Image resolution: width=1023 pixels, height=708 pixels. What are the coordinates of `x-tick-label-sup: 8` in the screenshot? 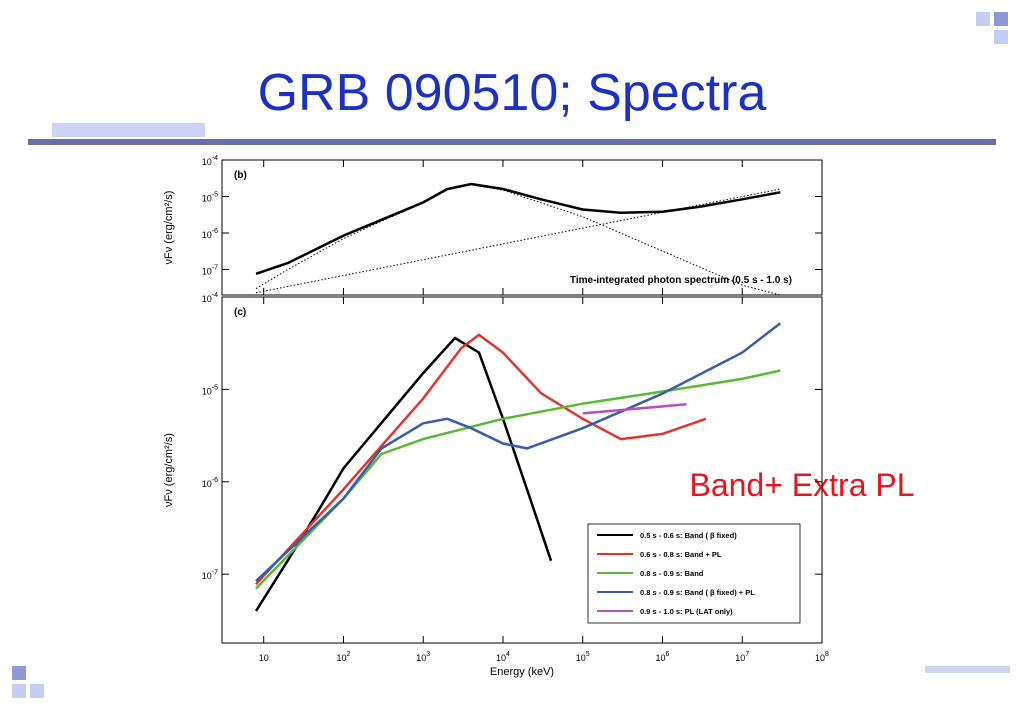 It's located at (827, 654).